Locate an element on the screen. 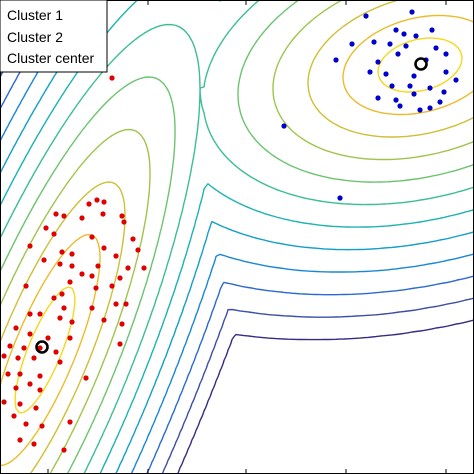  legend-box is located at coordinates (54, 36).